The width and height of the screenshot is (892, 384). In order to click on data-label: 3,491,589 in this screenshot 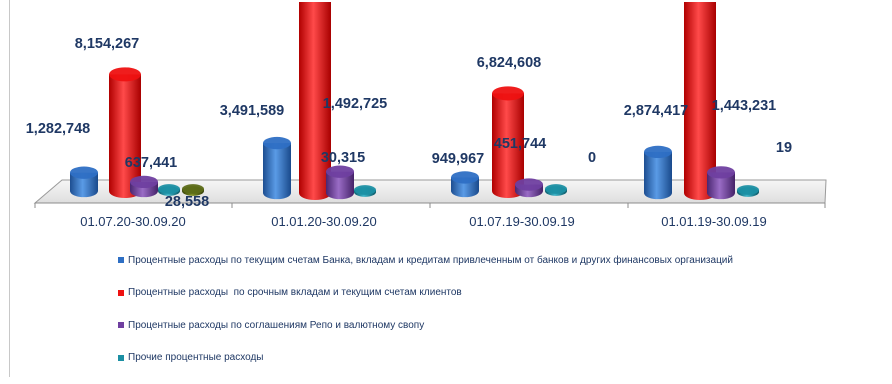, I will do `click(252, 111)`.